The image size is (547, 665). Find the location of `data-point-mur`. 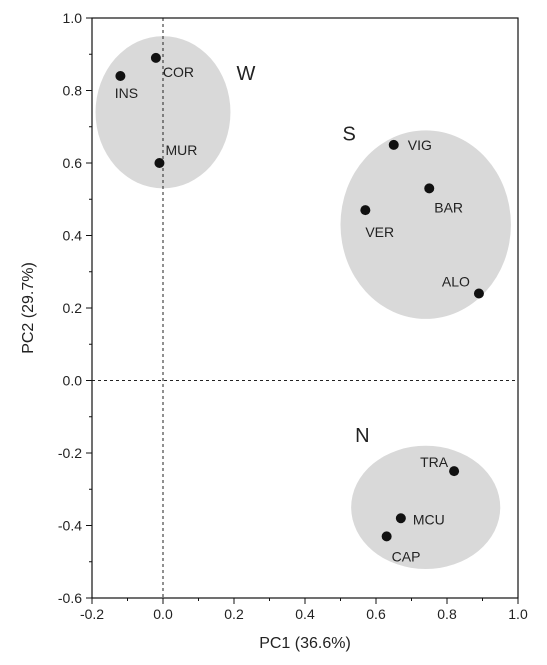

data-point-mur is located at coordinates (159, 163).